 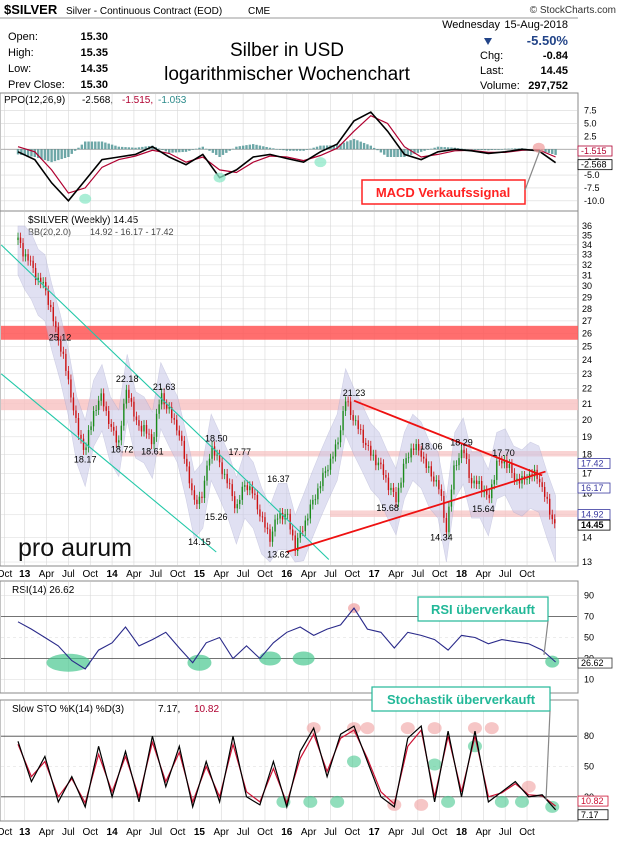 What do you see at coordinates (589, 680) in the screenshot?
I see `rsi-y-tick-label: 10` at bounding box center [589, 680].